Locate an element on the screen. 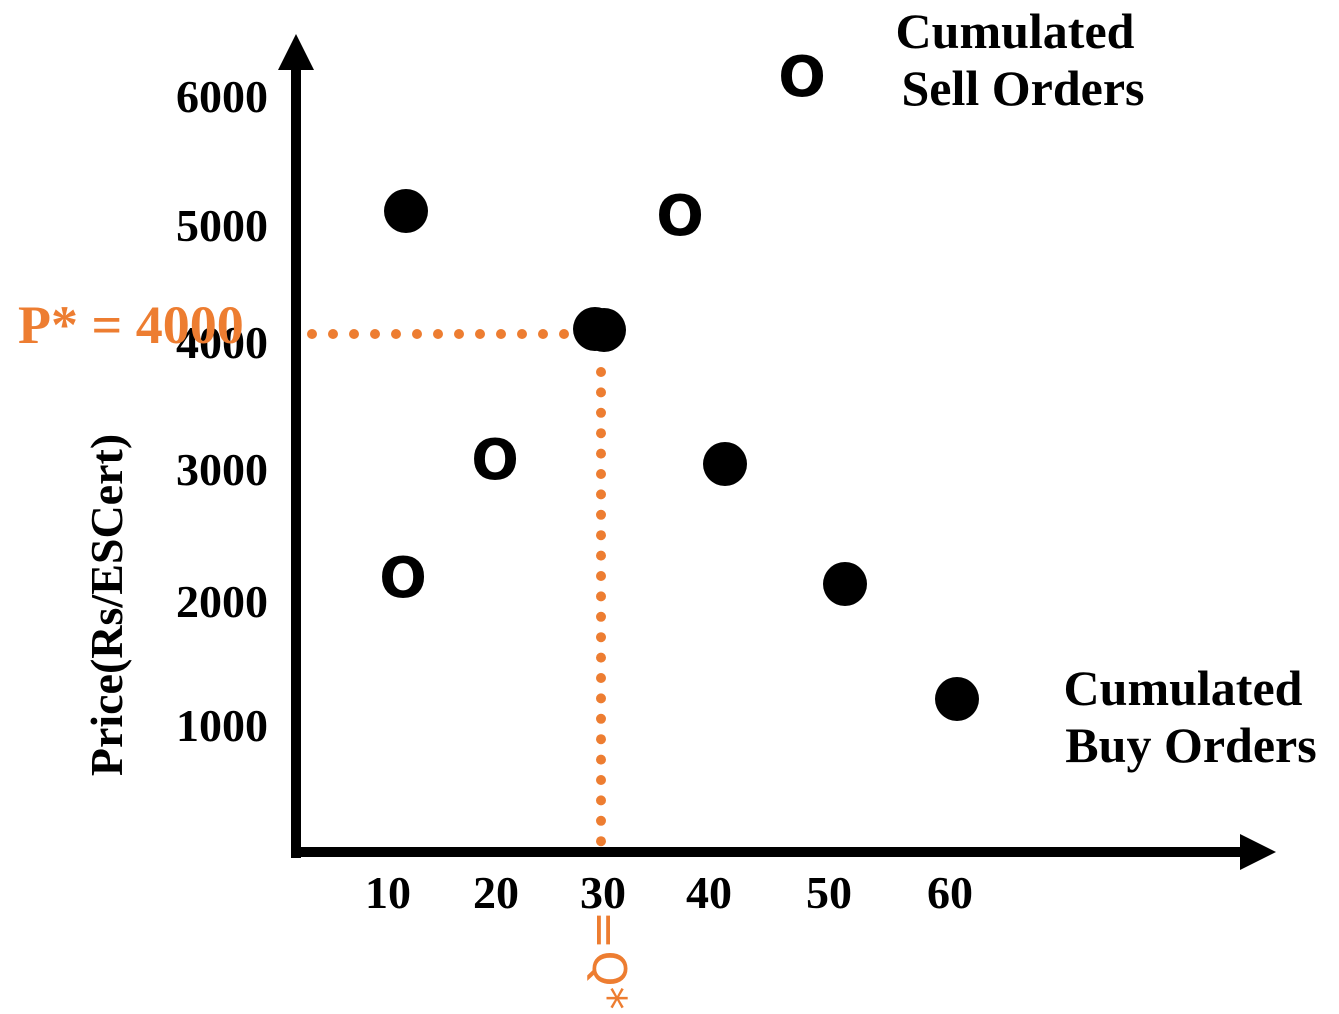  equilibrium-price-label: P* = 4000 is located at coordinates (131, 325).